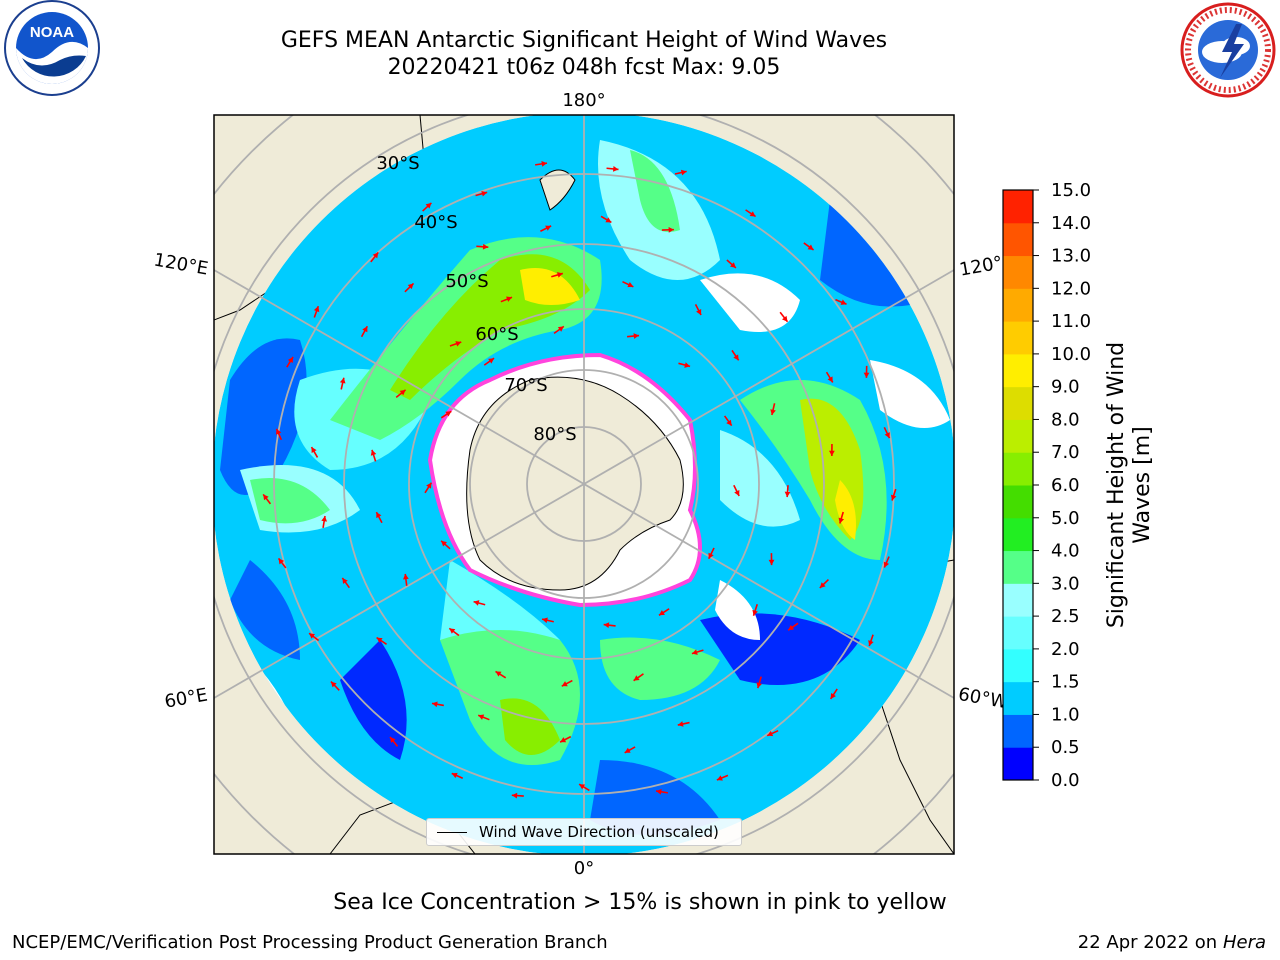  What do you see at coordinates (466, 281) in the screenshot?
I see `lat-label-50s: 50°S` at bounding box center [466, 281].